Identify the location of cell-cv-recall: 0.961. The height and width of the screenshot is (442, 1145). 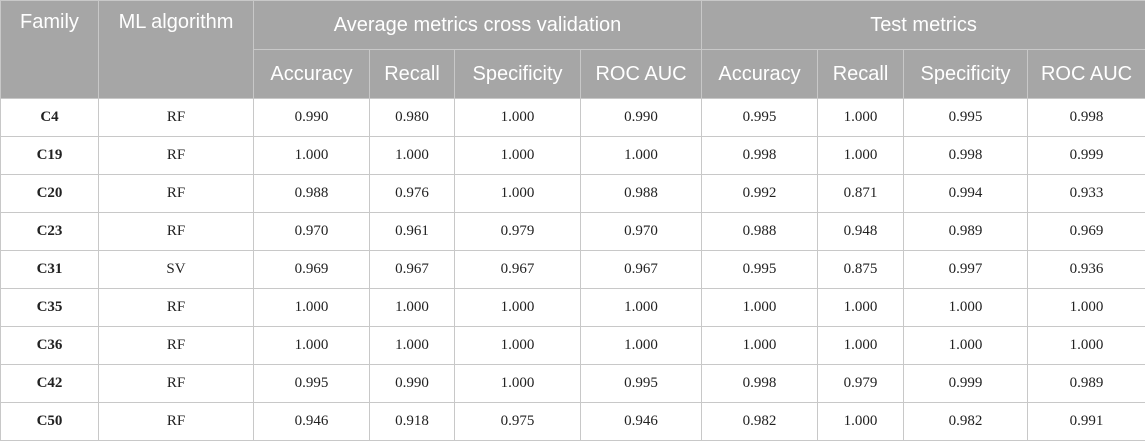
(412, 231).